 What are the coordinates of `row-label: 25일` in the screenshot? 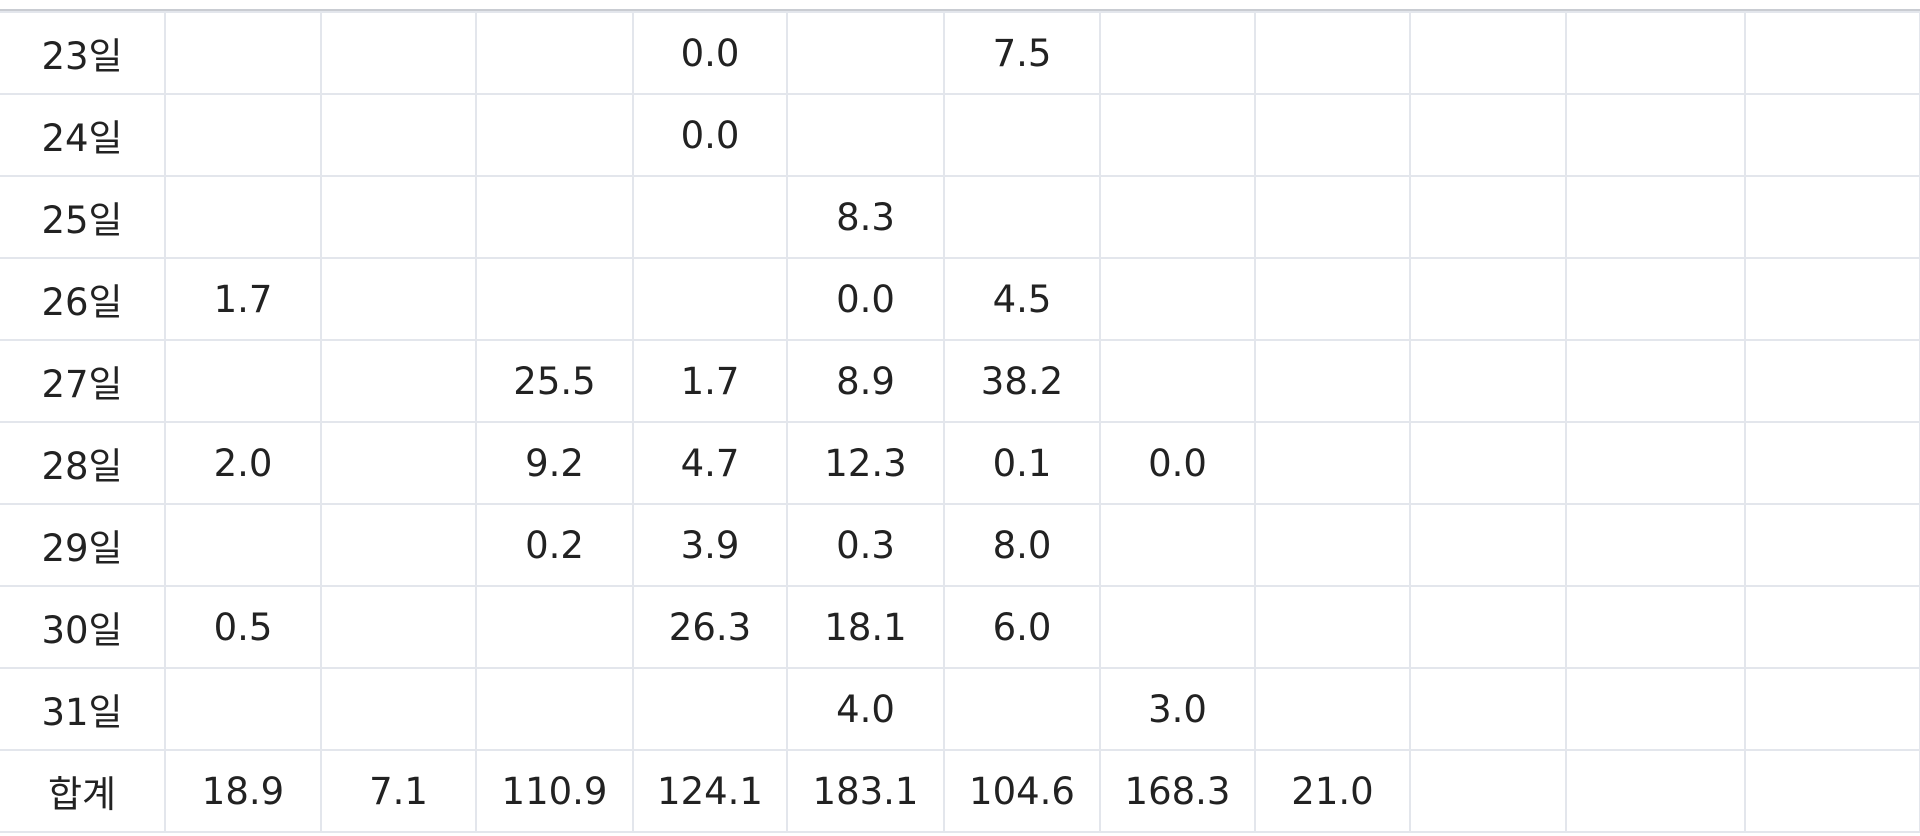 It's located at (83, 217).